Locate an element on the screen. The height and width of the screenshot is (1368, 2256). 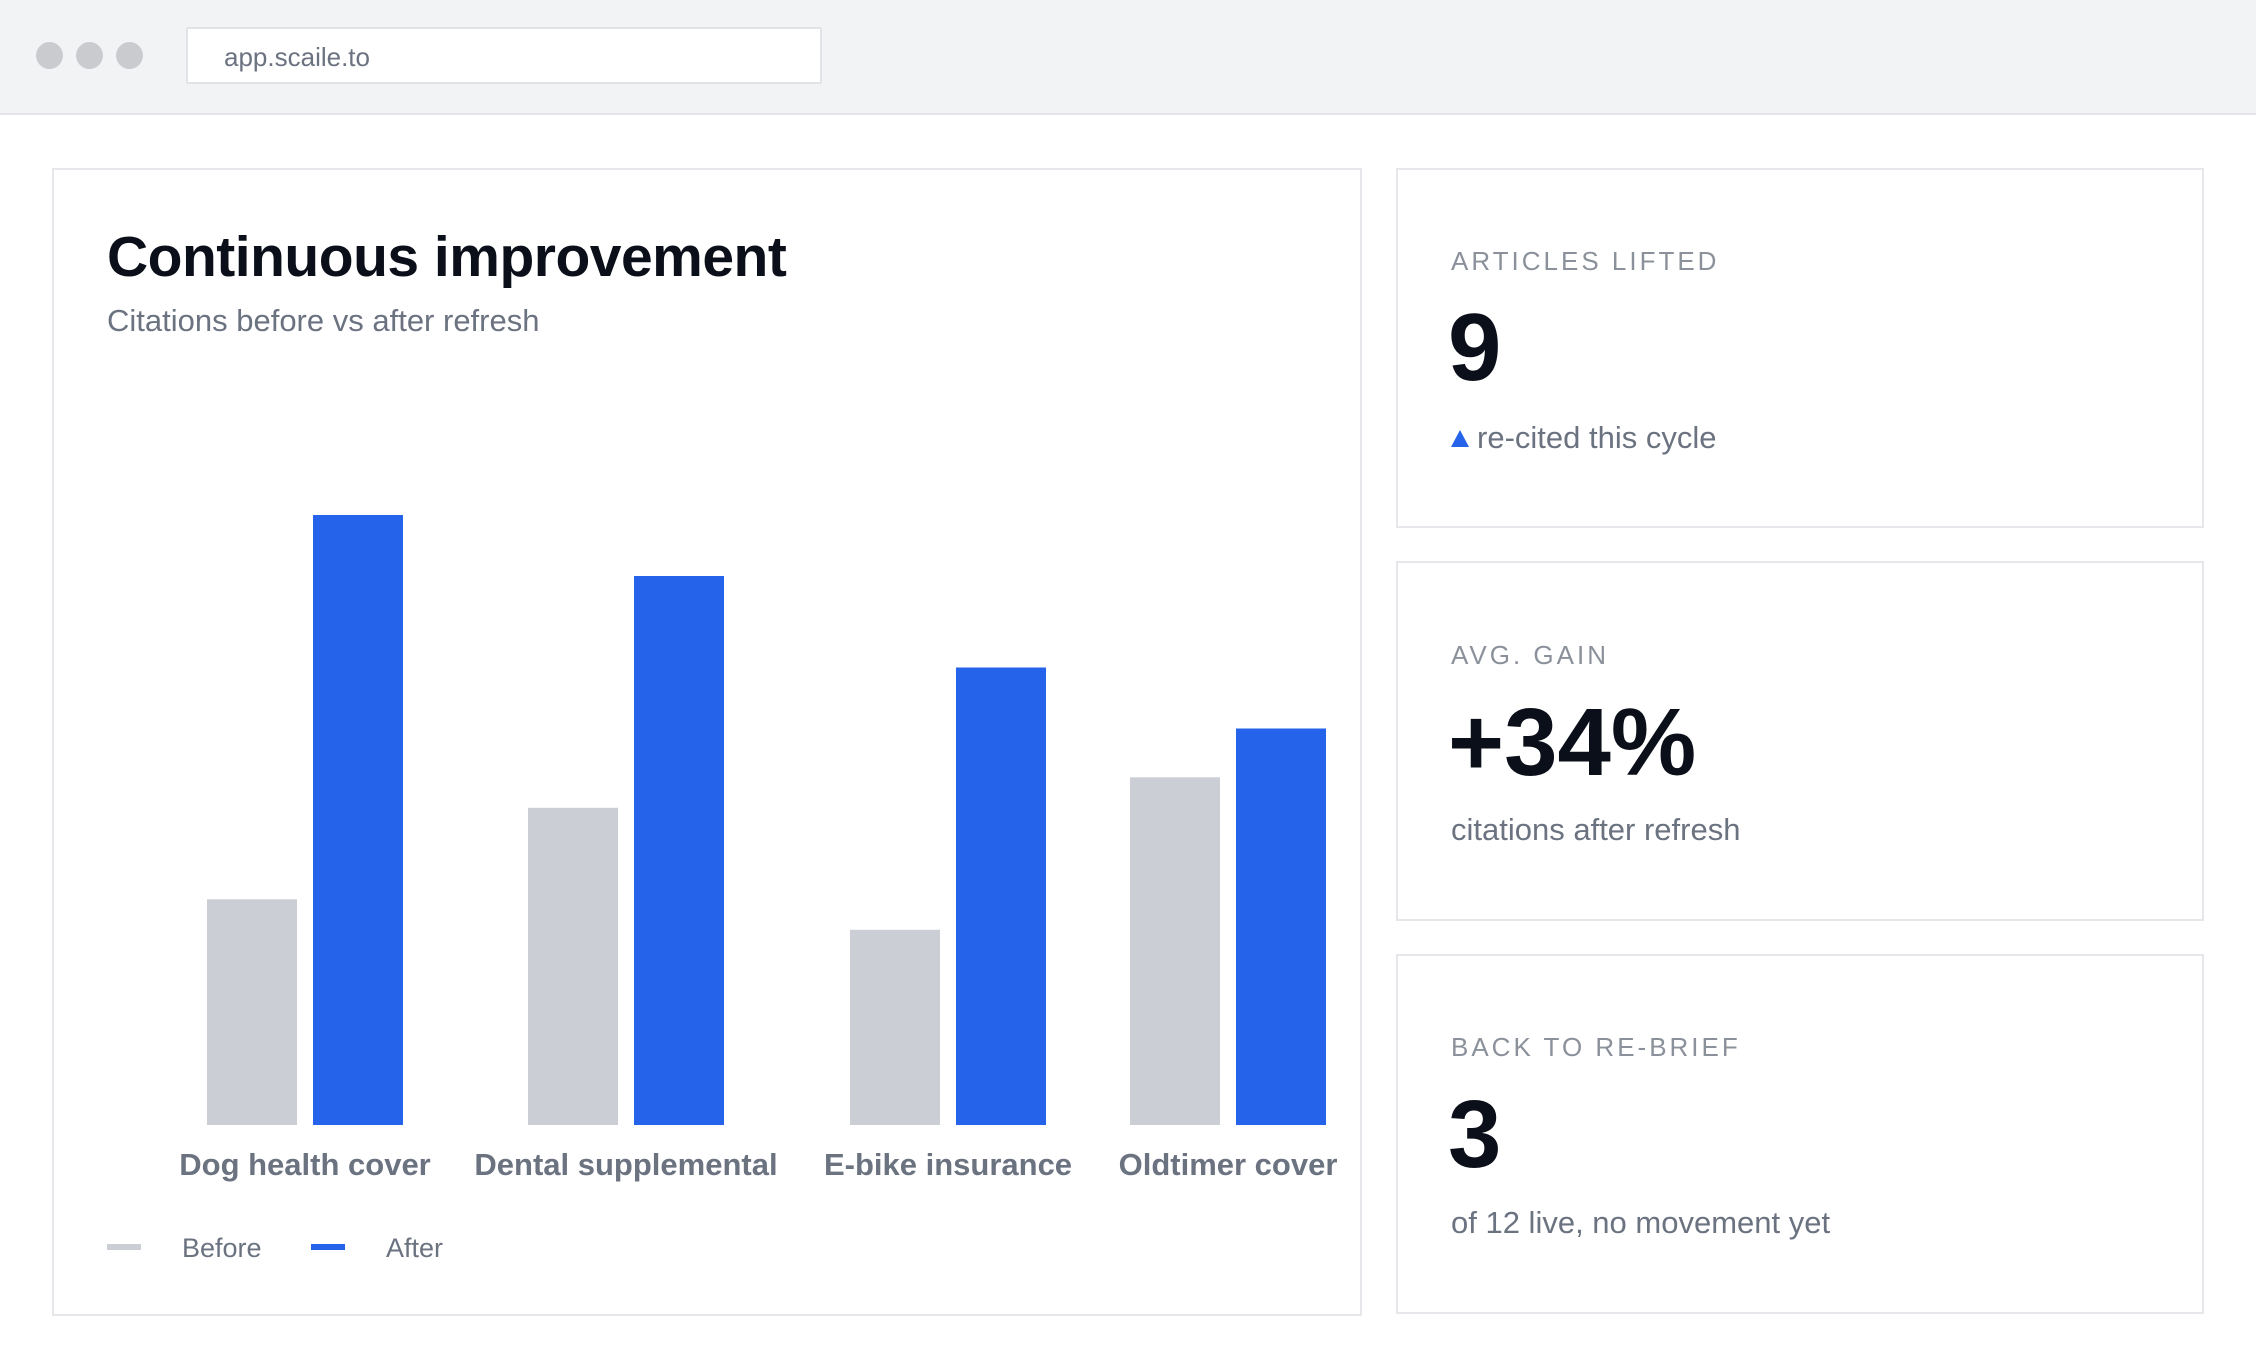
legend-label-before: Before is located at coordinates (222, 1248).